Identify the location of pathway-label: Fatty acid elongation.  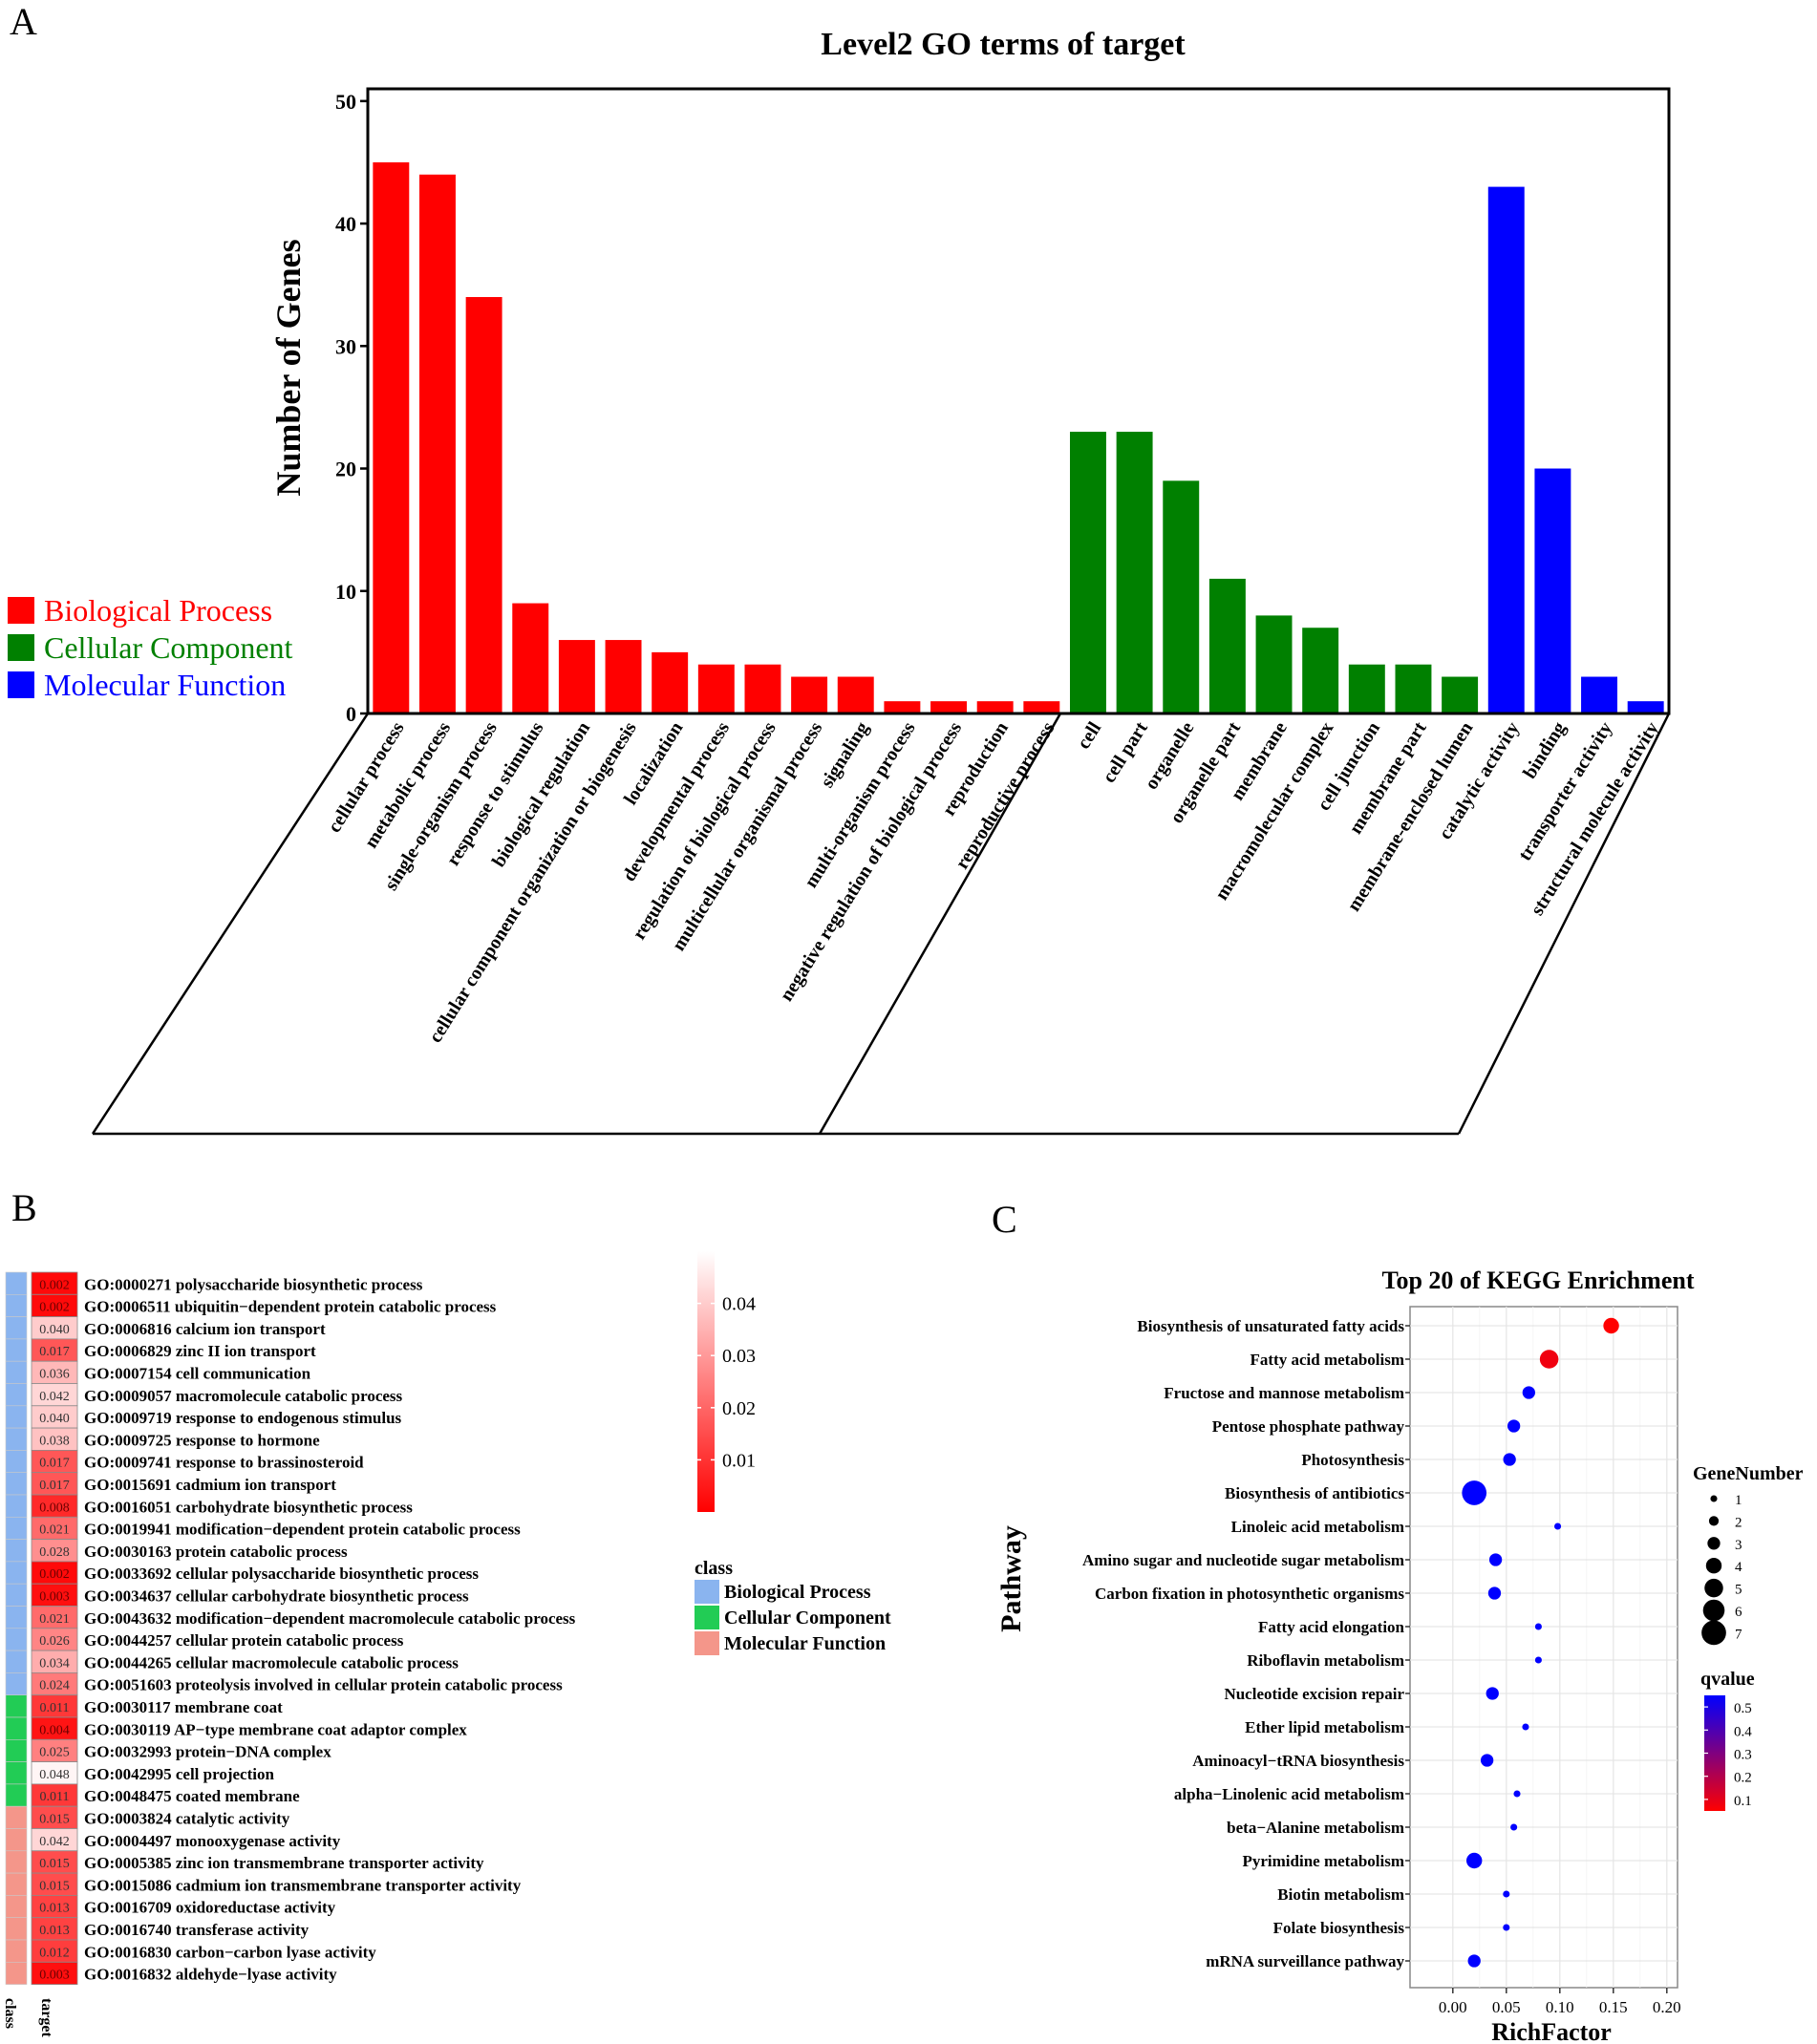
(1331, 1627).